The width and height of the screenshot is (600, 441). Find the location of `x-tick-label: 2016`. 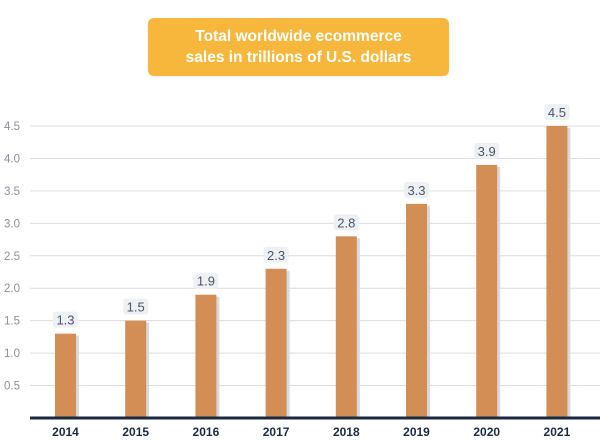

x-tick-label: 2016 is located at coordinates (206, 432).